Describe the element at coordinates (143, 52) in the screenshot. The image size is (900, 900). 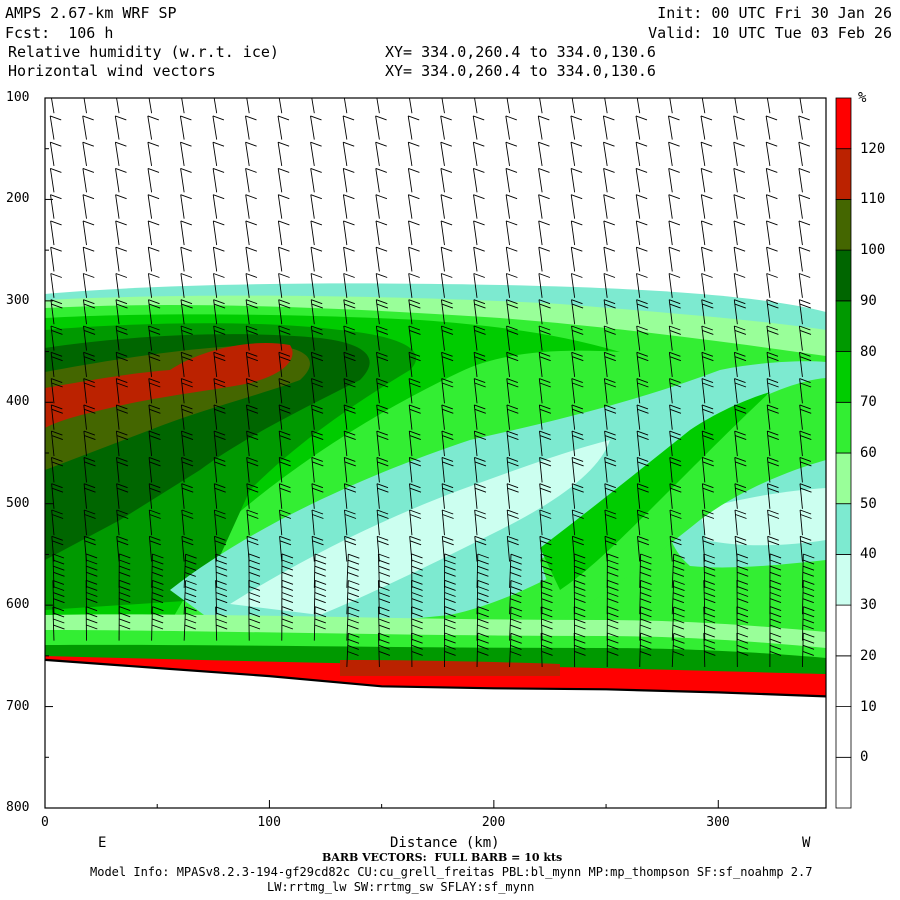
I see `field-label-rh: Relative humidity (w.r.t. ice)` at that location.